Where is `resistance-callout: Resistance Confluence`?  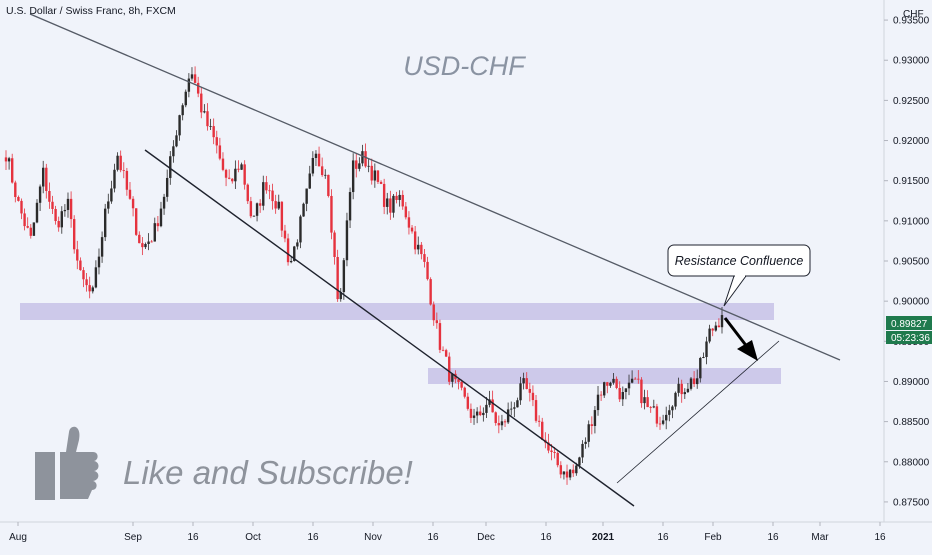
resistance-callout: Resistance Confluence is located at coordinates (739, 275).